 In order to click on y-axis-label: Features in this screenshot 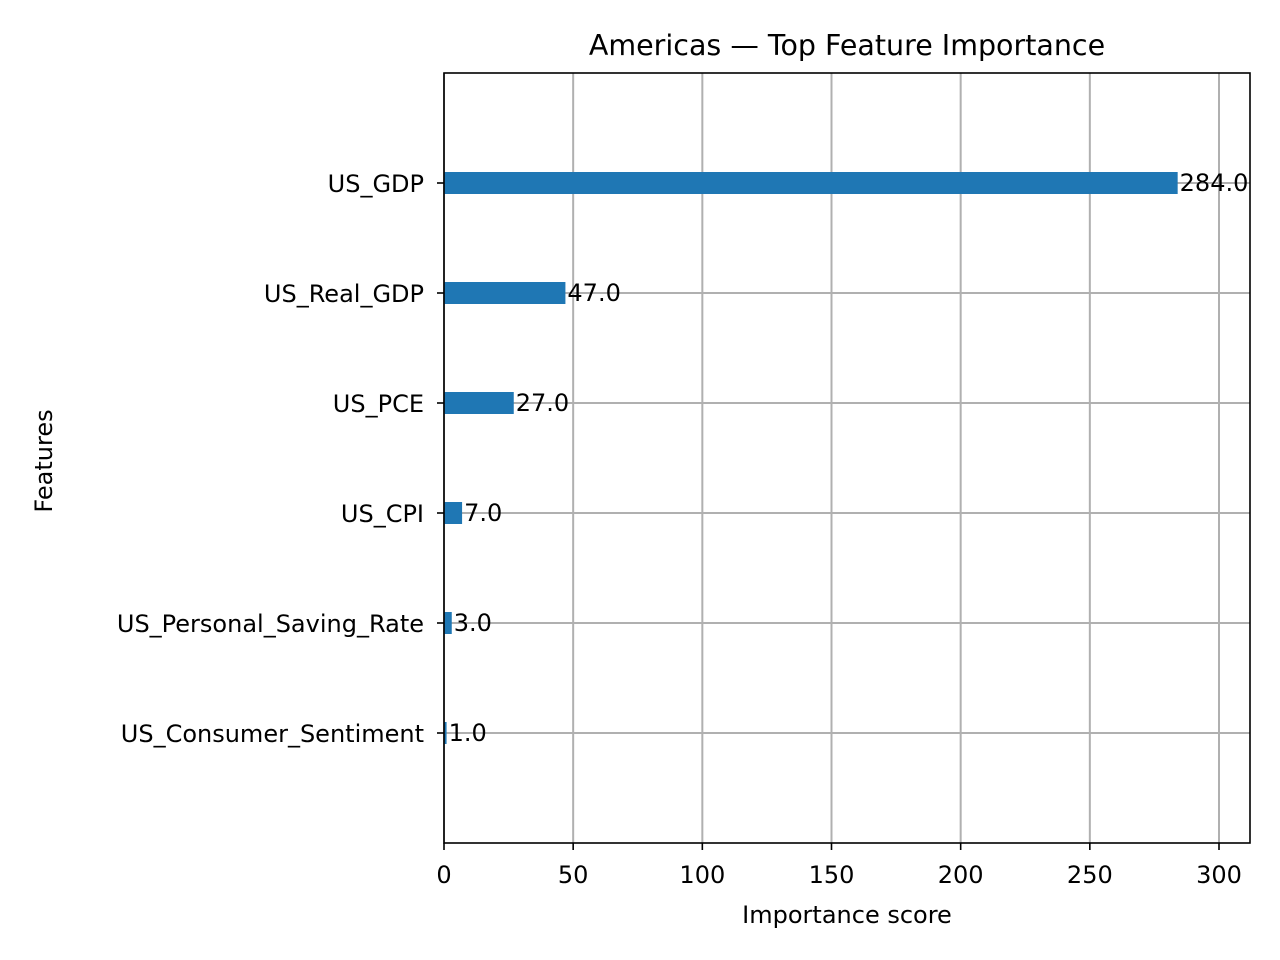, I will do `click(44, 460)`.